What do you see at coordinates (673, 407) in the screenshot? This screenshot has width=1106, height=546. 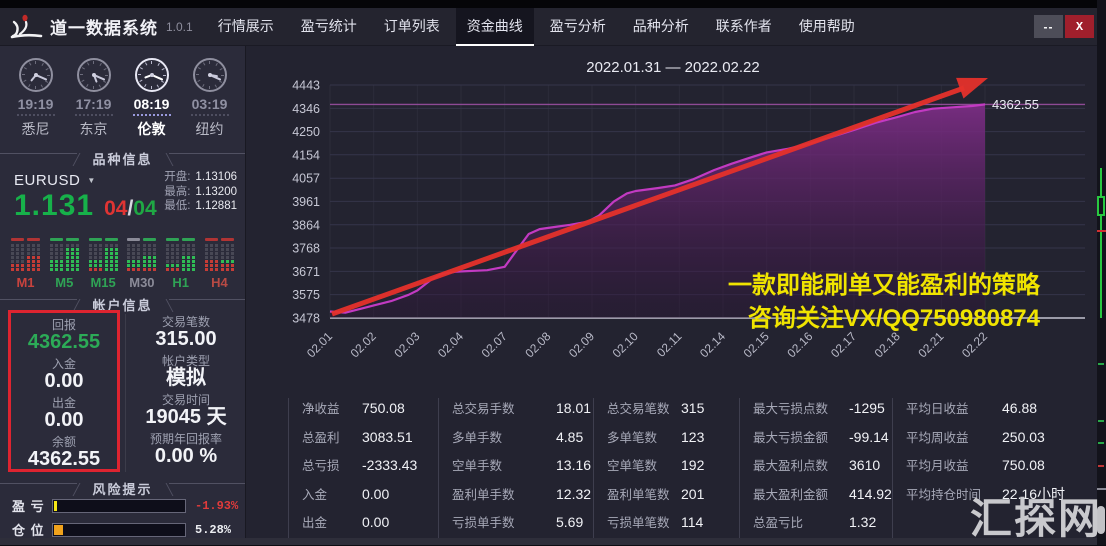 I see `stat-row: 总交易笔数 315` at bounding box center [673, 407].